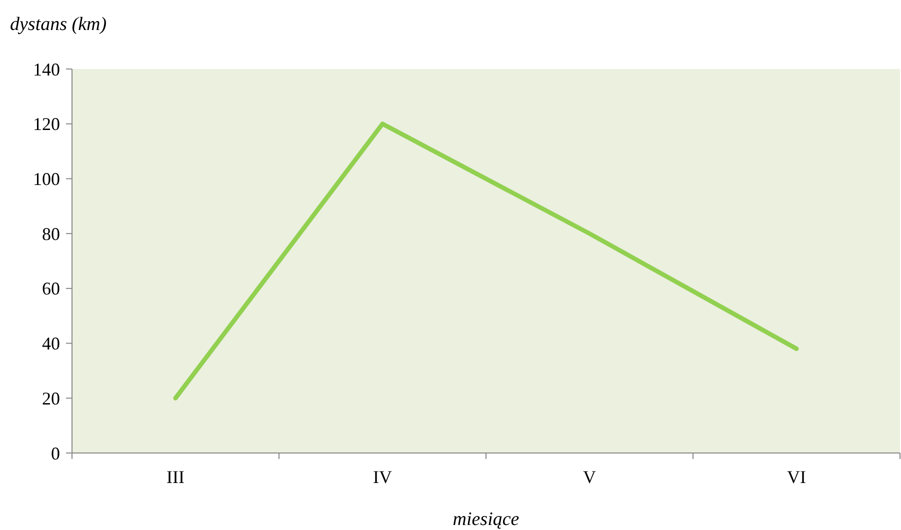  Describe the element at coordinates (382, 477) in the screenshot. I see `x-tick-label: IV` at that location.